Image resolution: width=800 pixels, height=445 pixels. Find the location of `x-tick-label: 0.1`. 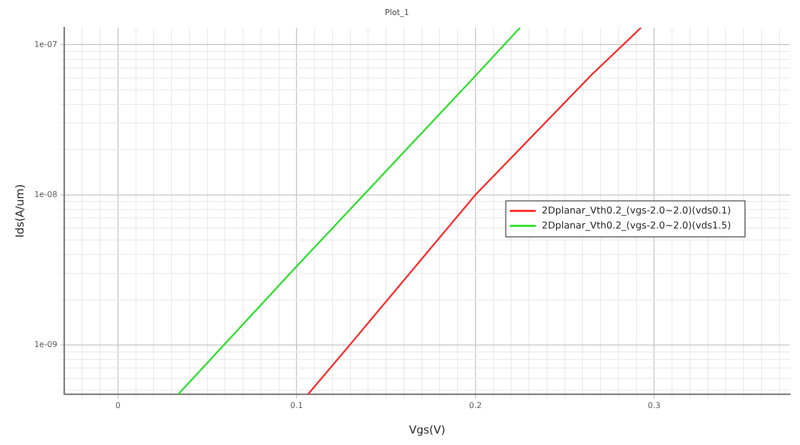

x-tick-label: 0.1 is located at coordinates (297, 405).